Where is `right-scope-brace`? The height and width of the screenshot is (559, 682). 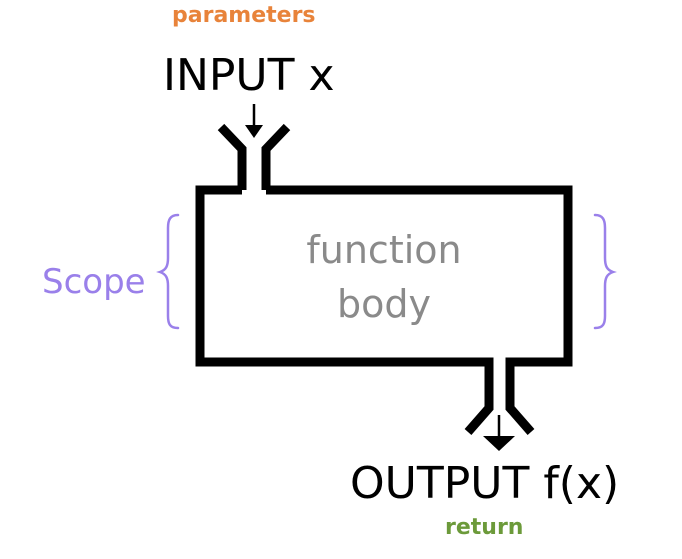
right-scope-brace is located at coordinates (605, 271).